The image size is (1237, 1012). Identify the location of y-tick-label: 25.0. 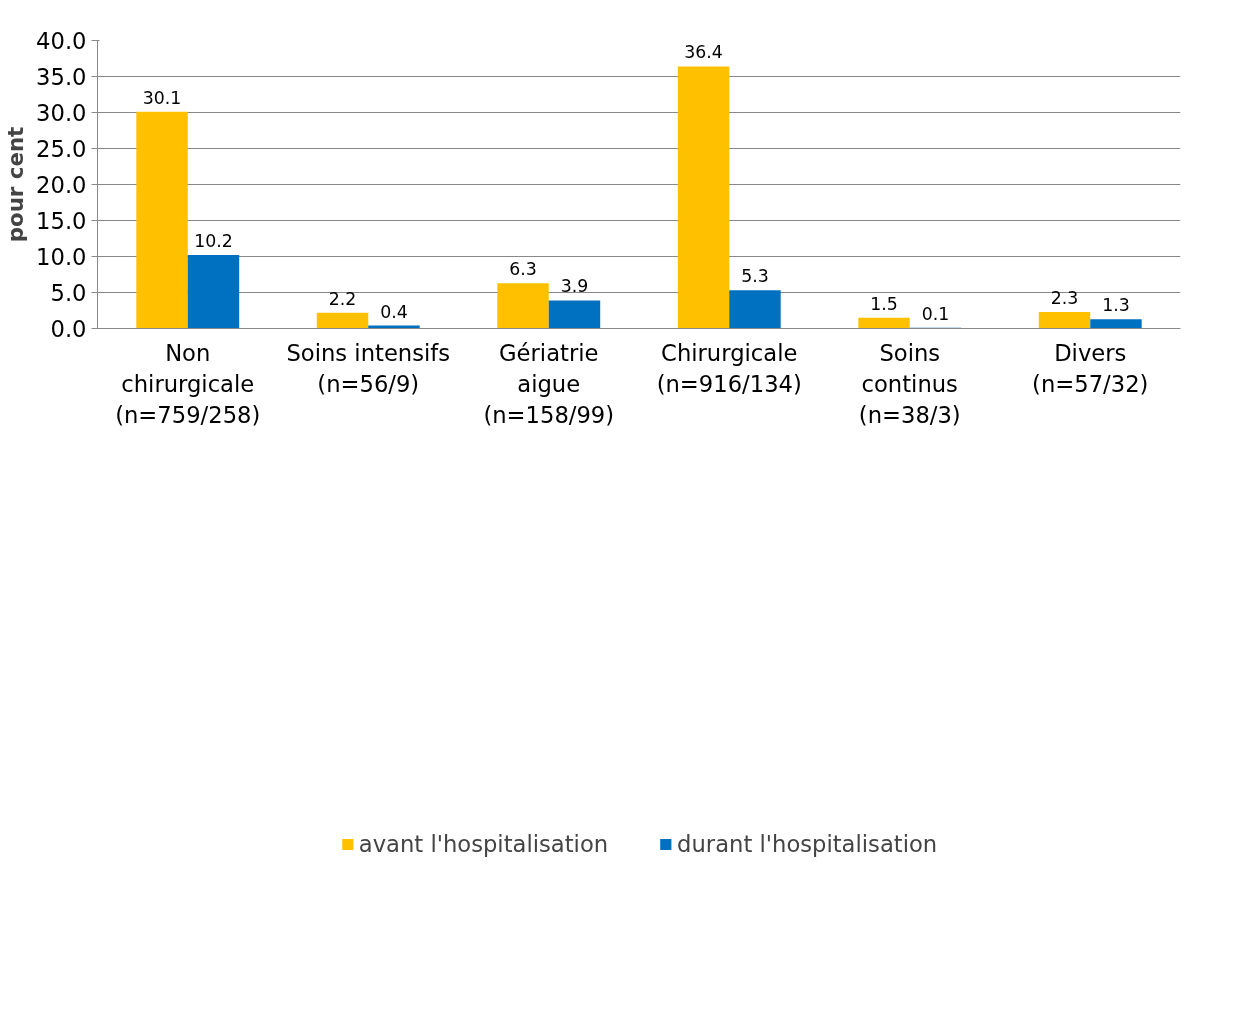
(61, 149).